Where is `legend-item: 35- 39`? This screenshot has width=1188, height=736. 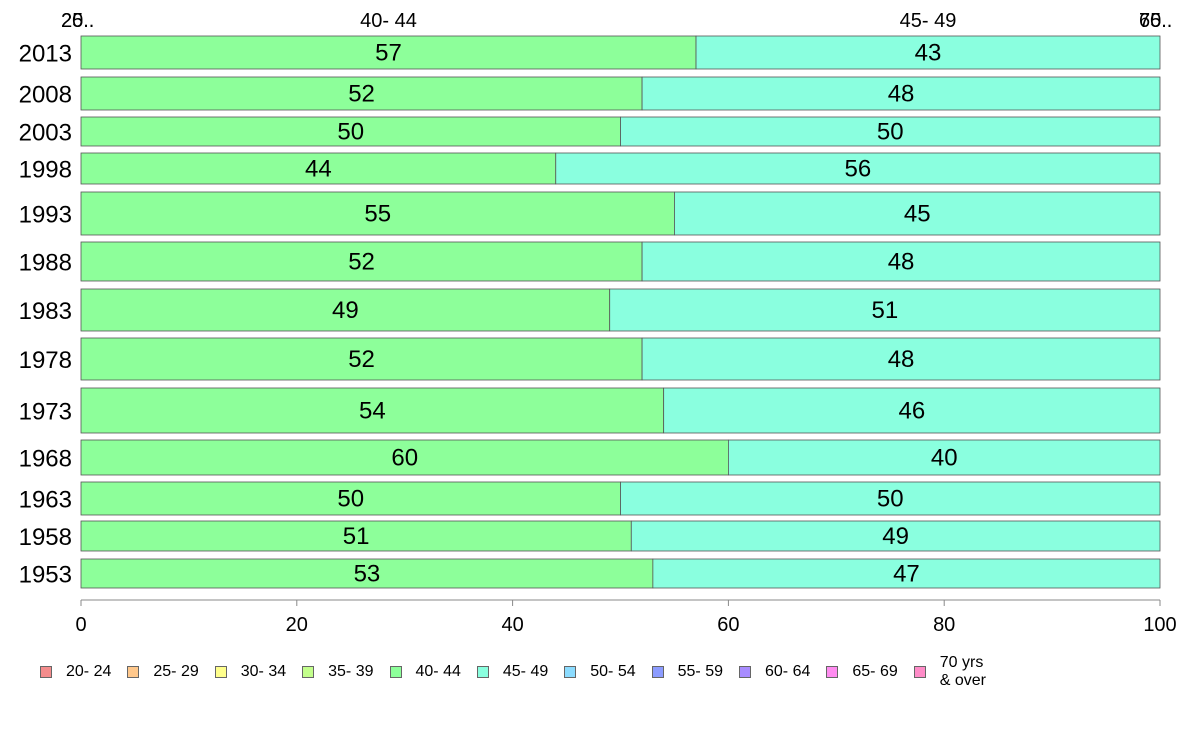
legend-item: 35- 39 is located at coordinates (338, 672).